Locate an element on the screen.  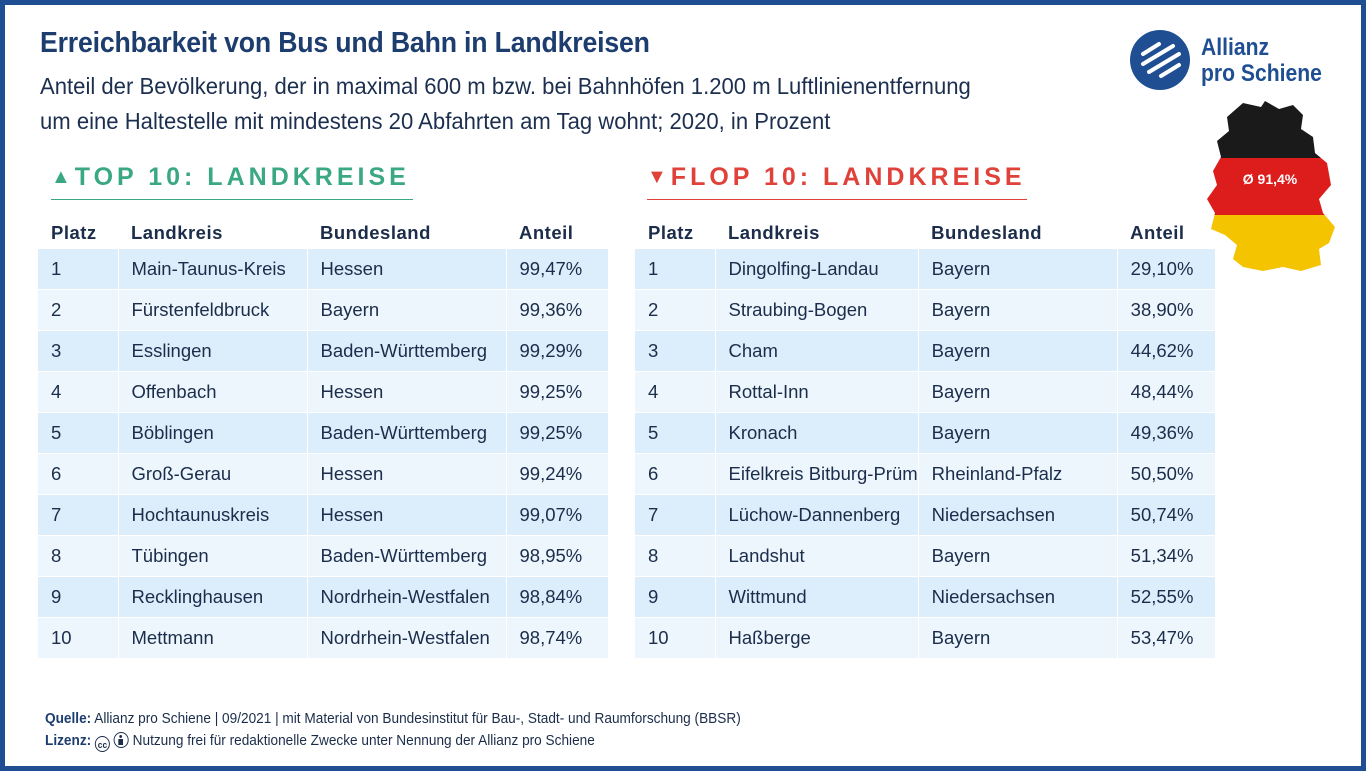
table-row: 10 Haßberge Bayern 53,47% is located at coordinates (925, 638).